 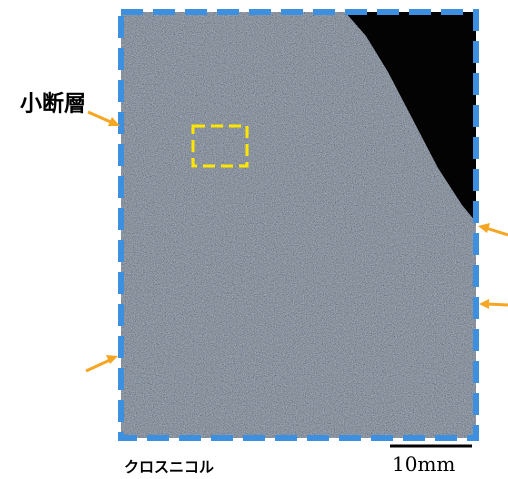 I want to click on scale-bar-label: 10mm, so click(x=424, y=464).